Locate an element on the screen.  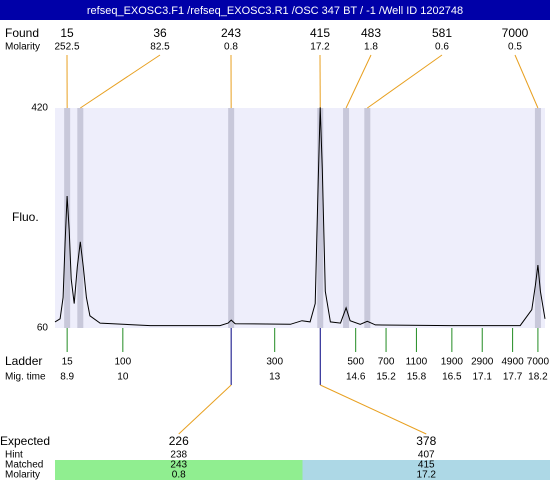
ladder-size: 2900 is located at coordinates (482, 362).